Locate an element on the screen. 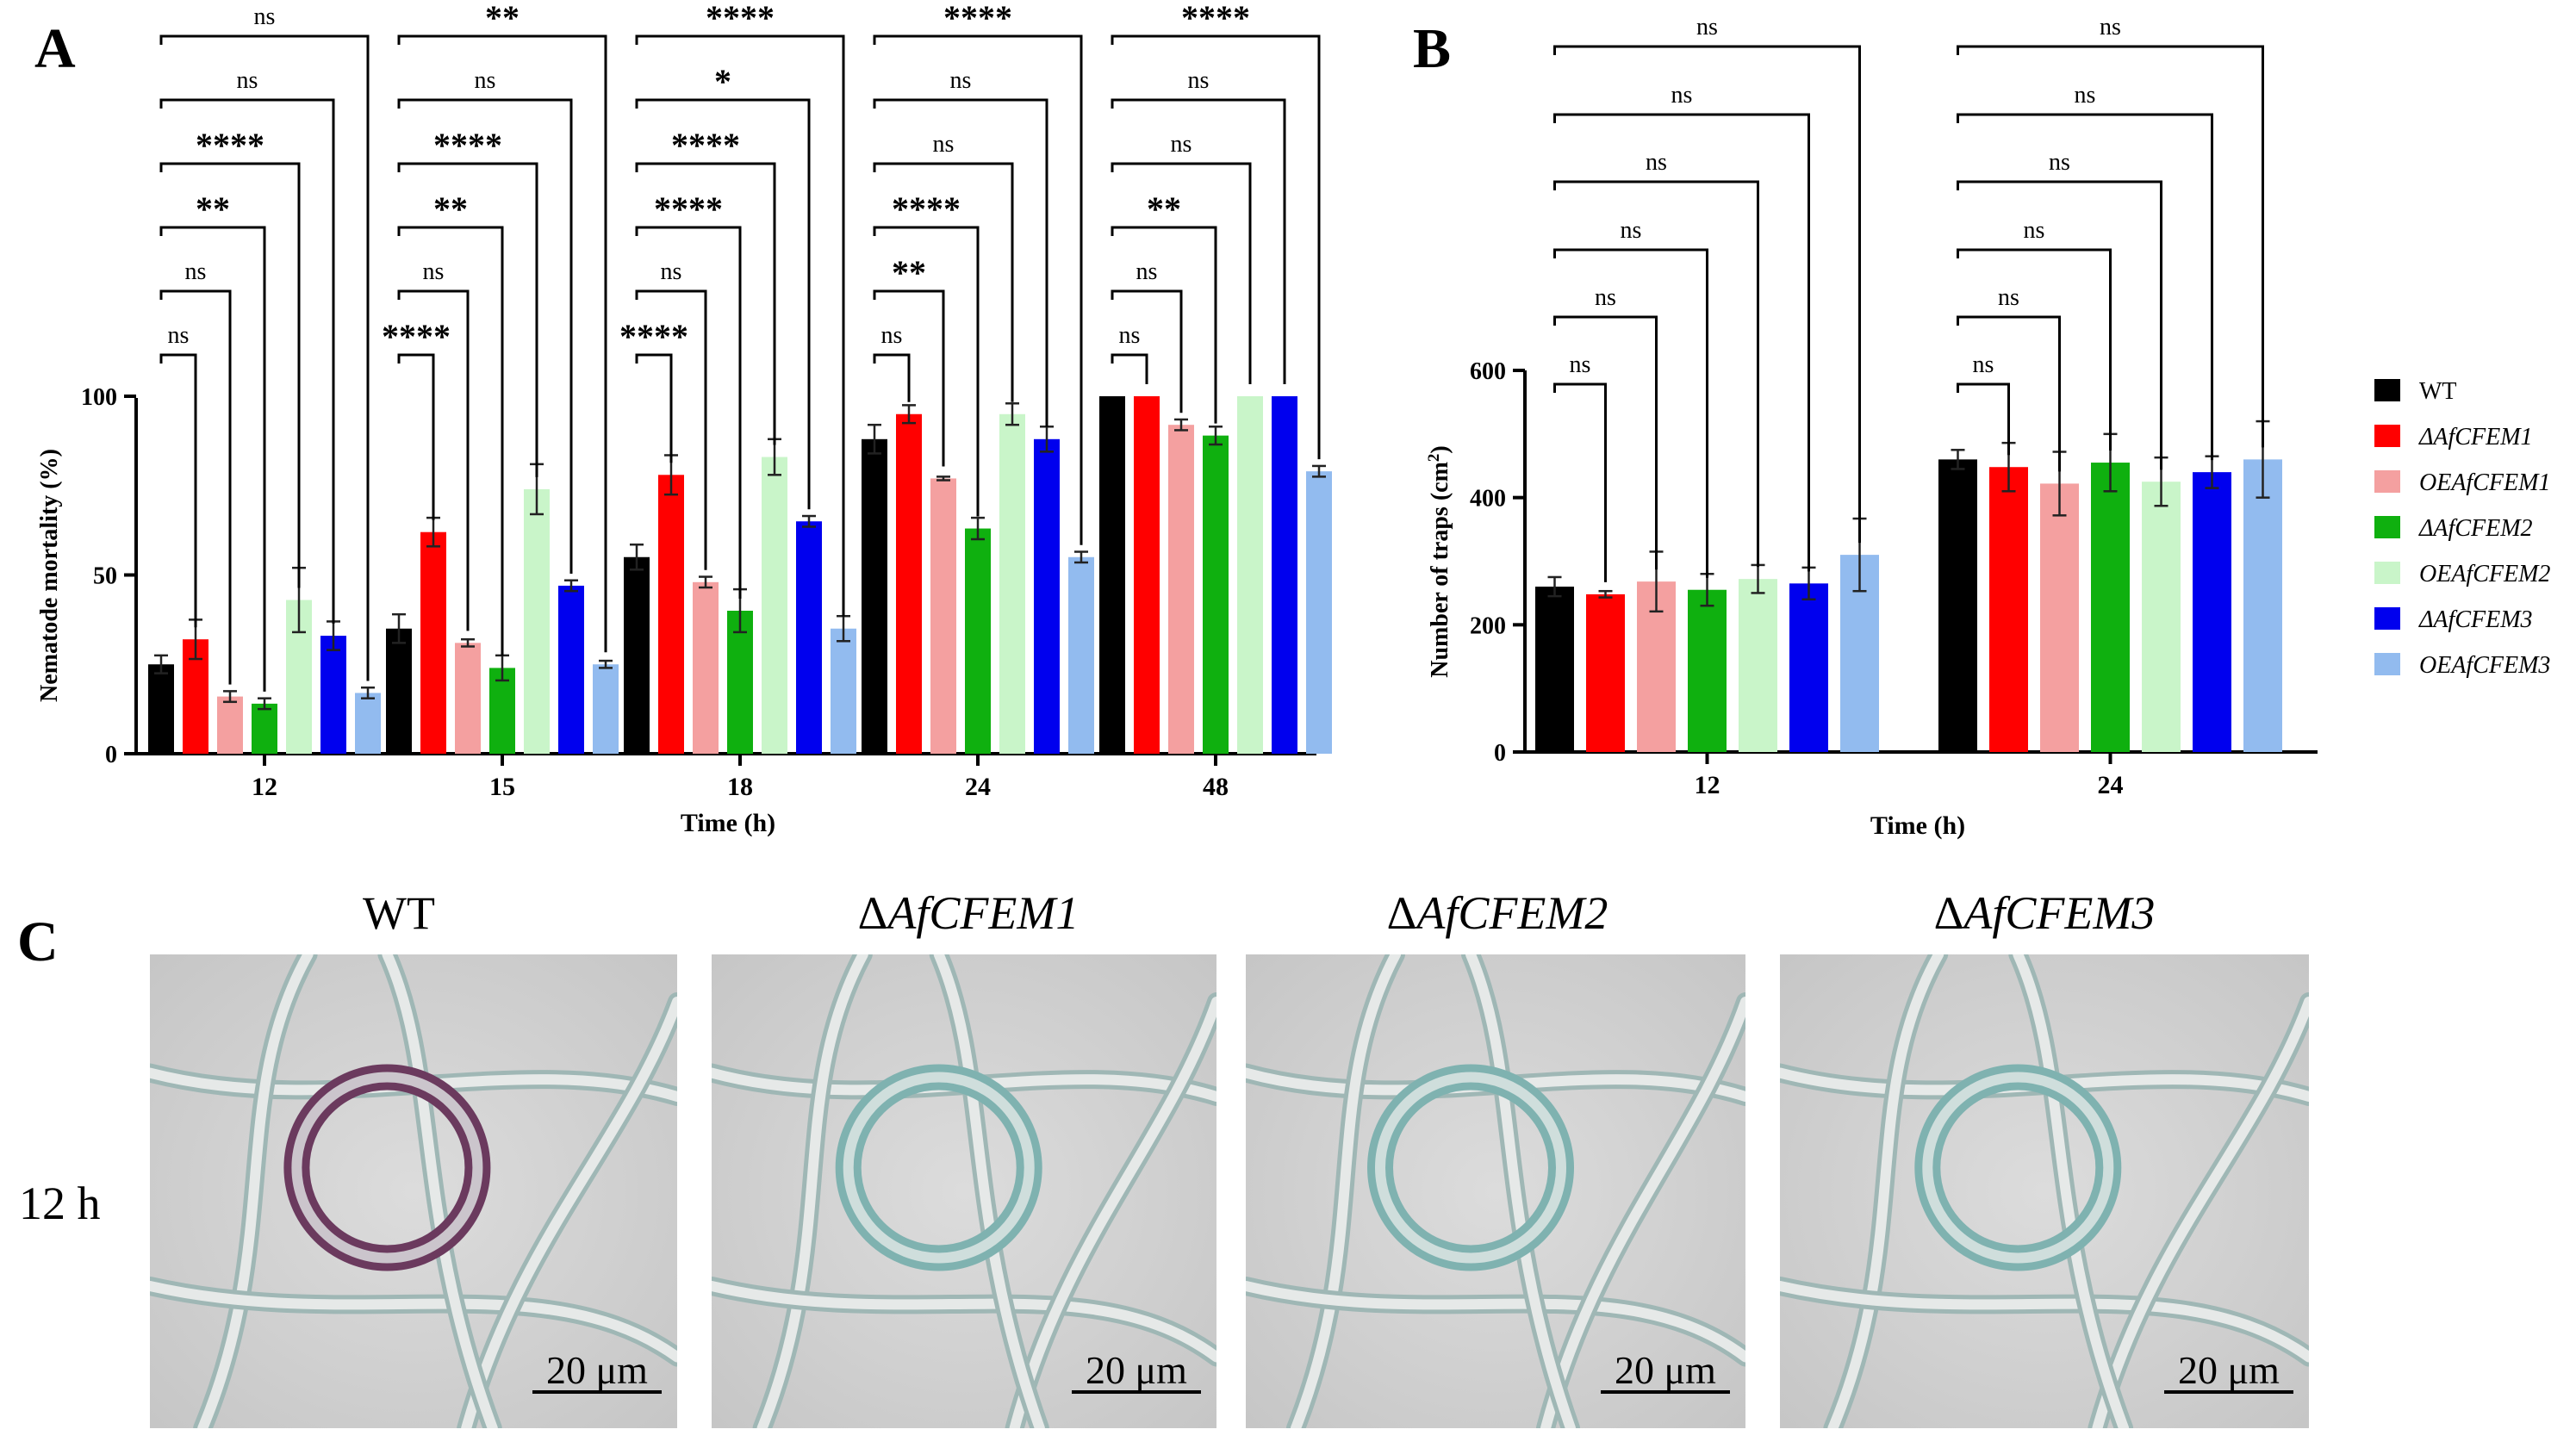 This screenshot has width=2576, height=1448. micrograph-title-delta: Δ is located at coordinates (1949, 913).